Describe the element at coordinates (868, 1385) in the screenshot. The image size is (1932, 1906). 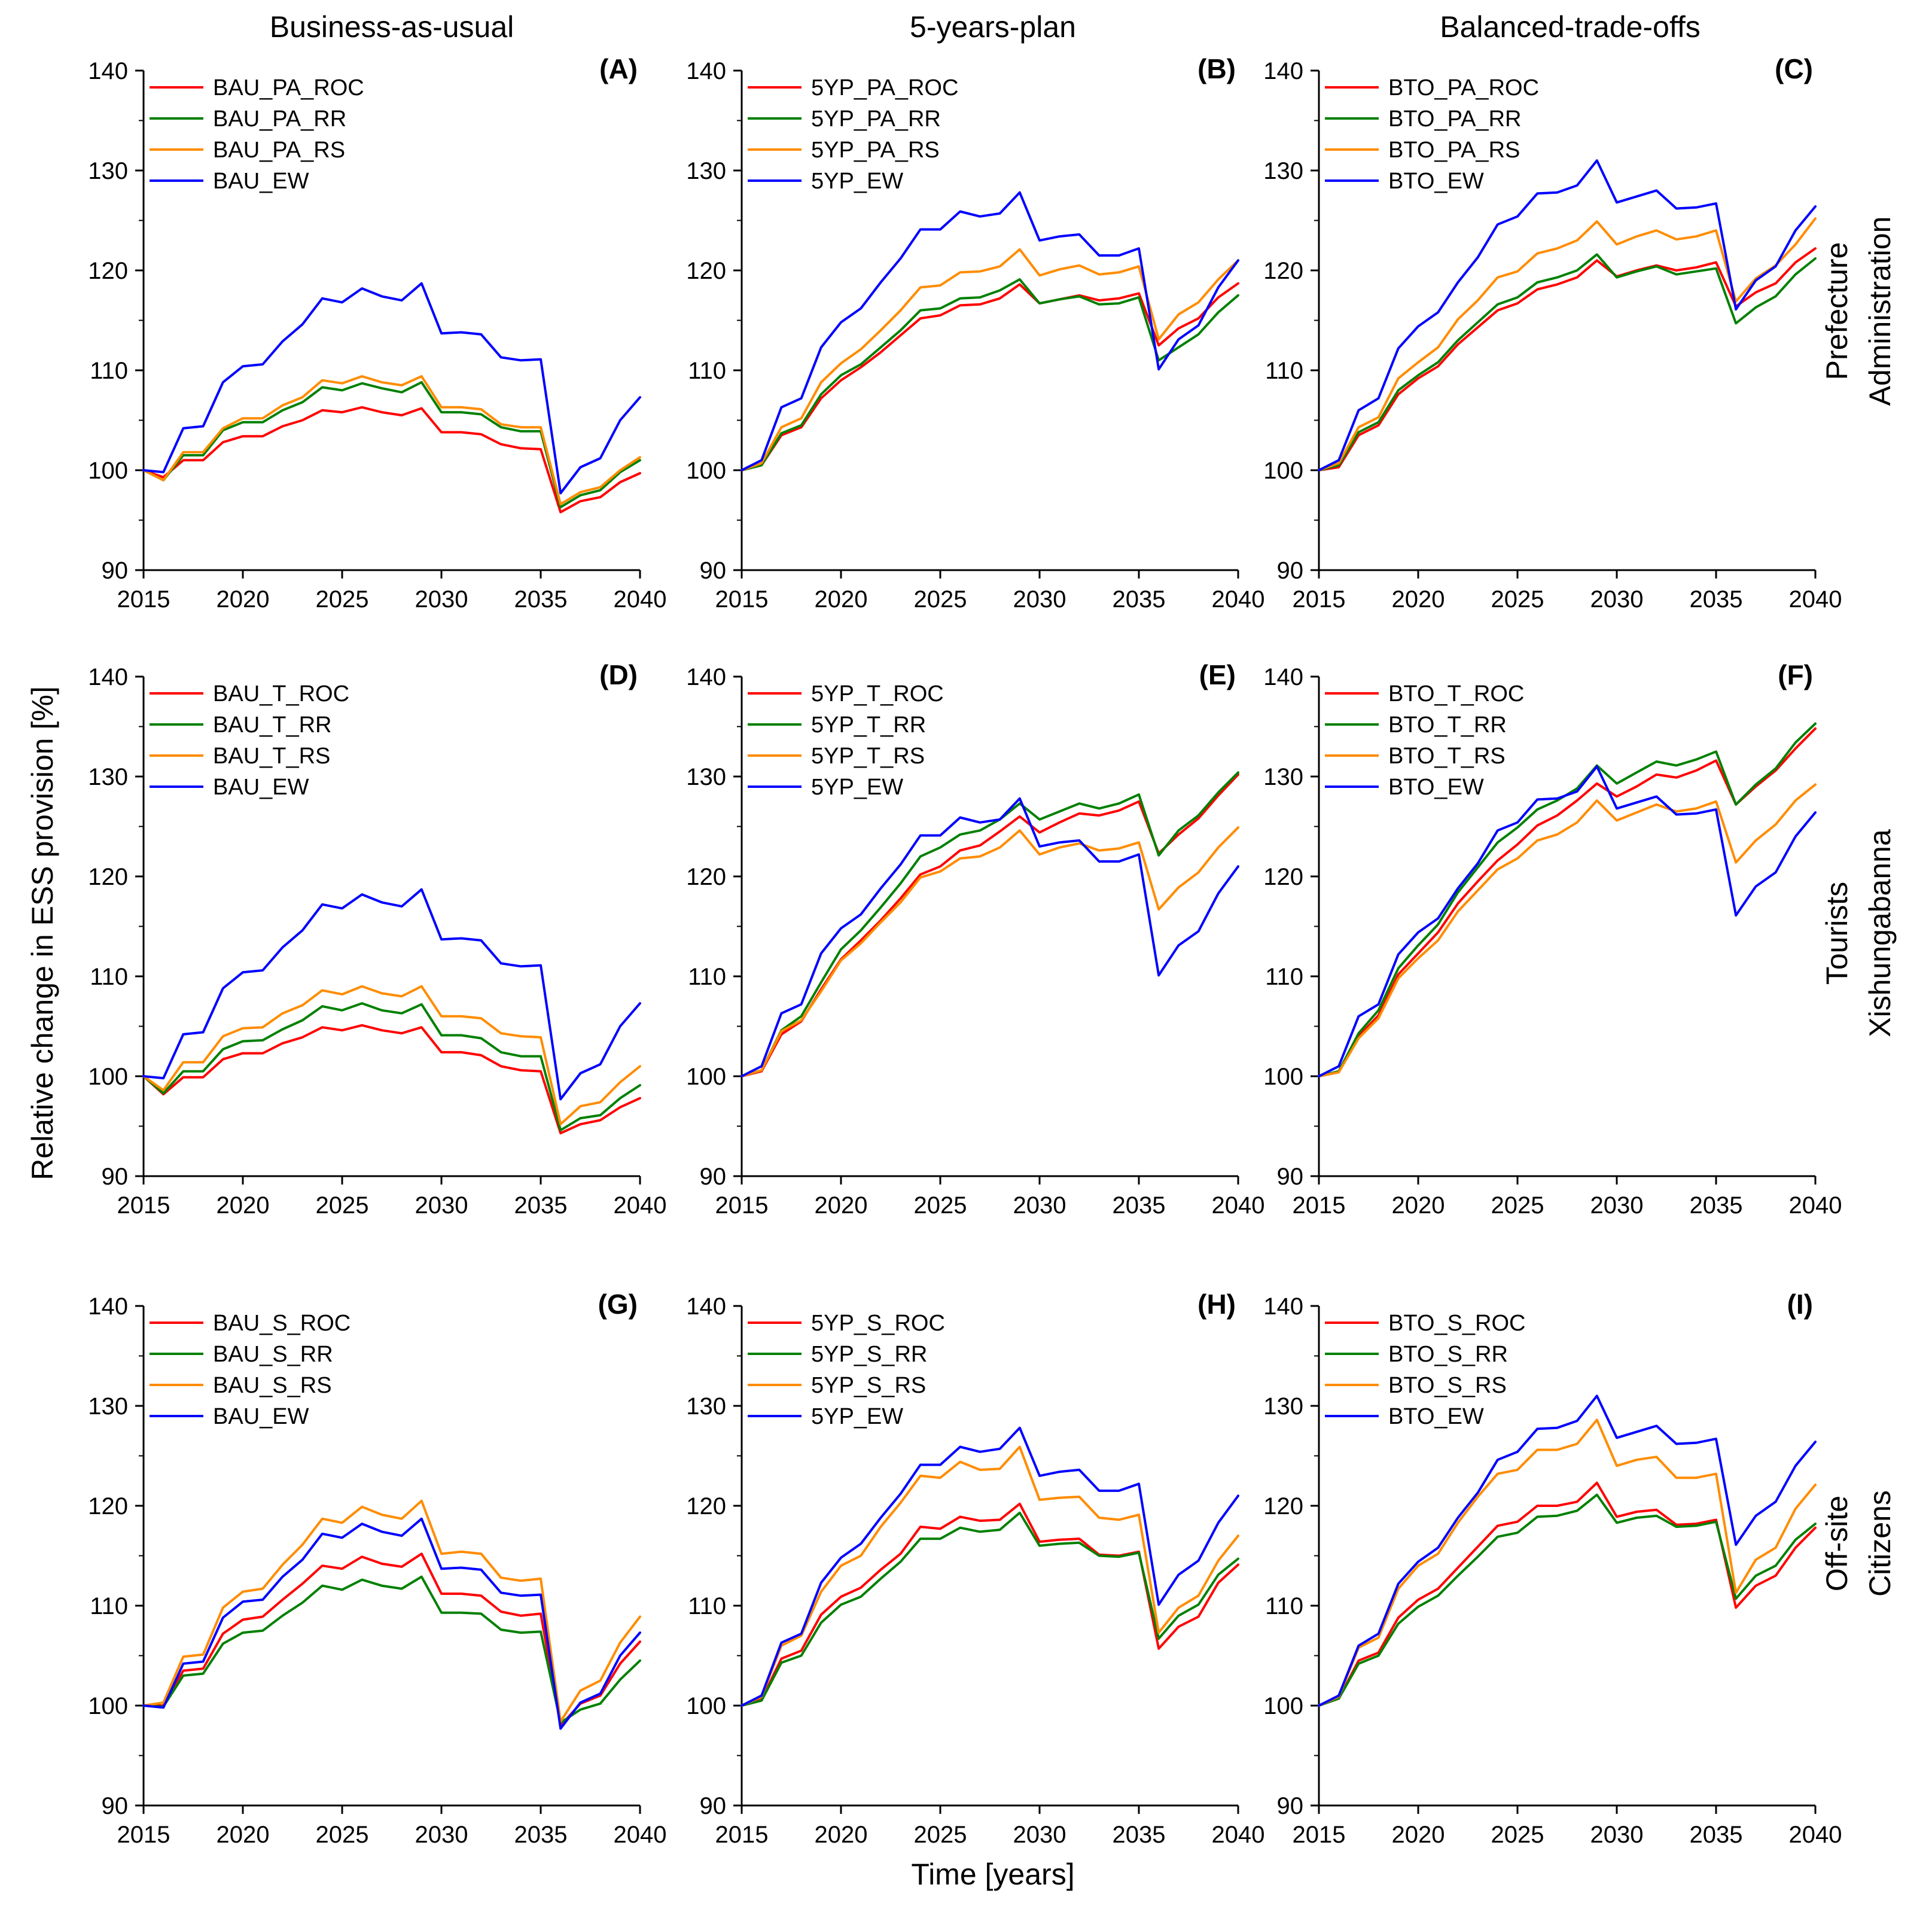
I see `legend-label: 5YP_S_RS` at that location.